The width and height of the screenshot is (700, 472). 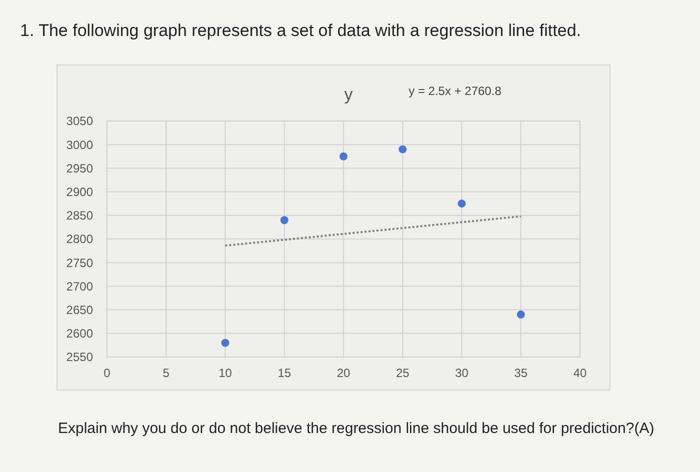 I want to click on y-tick-label: 3000, so click(x=80, y=145).